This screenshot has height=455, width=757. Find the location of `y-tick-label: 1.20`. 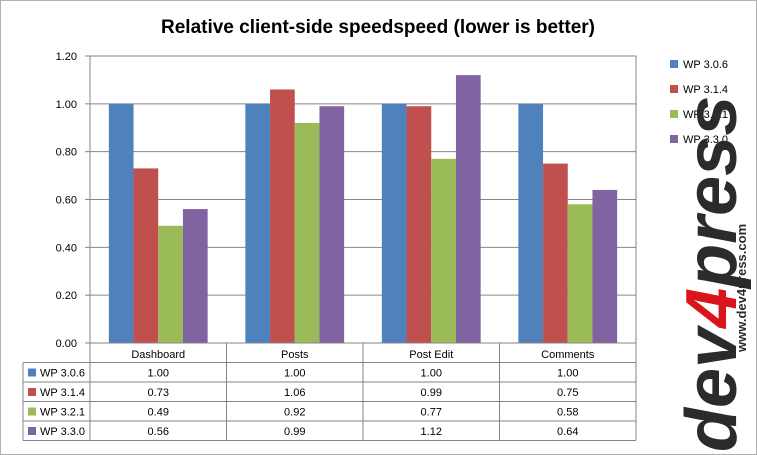

y-tick-label: 1.20 is located at coordinates (66, 57).